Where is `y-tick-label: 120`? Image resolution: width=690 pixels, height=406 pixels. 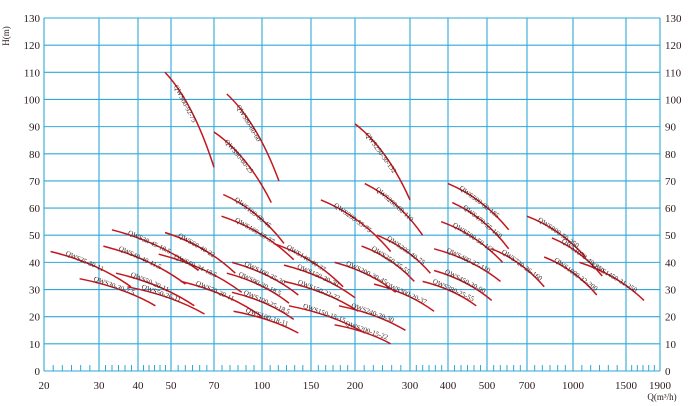 y-tick-label: 120 is located at coordinates (32, 46).